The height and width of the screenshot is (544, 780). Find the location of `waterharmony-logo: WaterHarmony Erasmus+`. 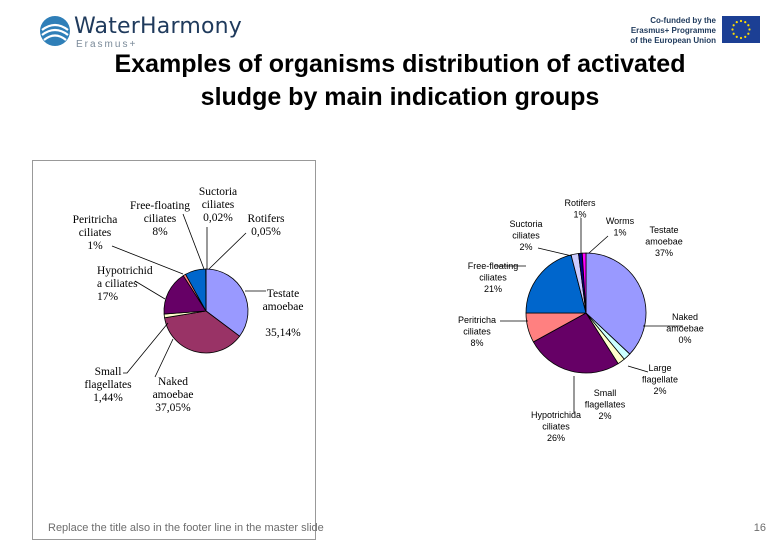

waterharmony-logo: WaterHarmony Erasmus+ is located at coordinates (138, 31).